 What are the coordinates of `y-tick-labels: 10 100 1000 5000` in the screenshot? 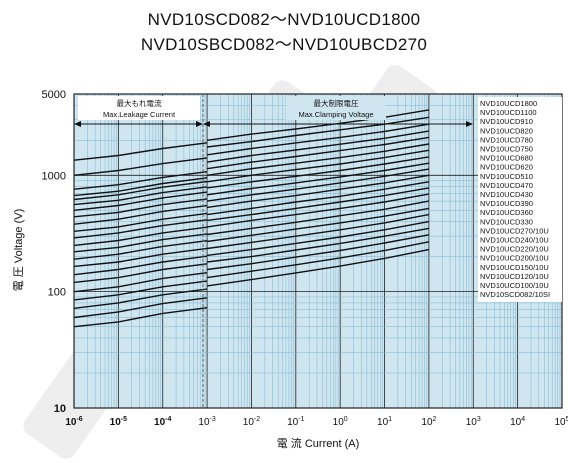 It's located at (54, 252).